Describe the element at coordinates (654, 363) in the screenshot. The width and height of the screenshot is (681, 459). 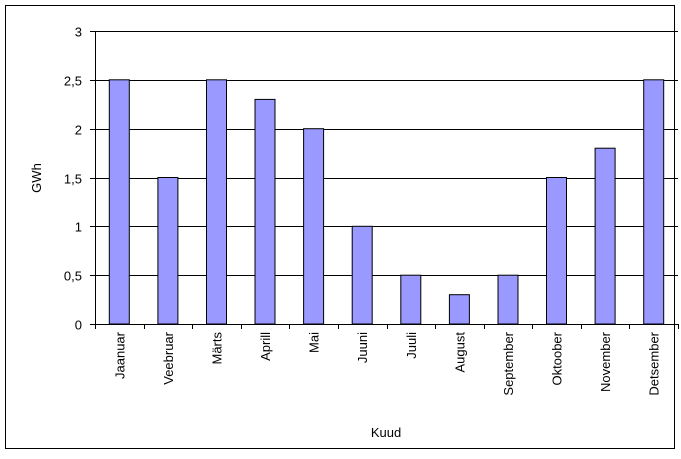
I see `x-tick-label: Detsember` at that location.